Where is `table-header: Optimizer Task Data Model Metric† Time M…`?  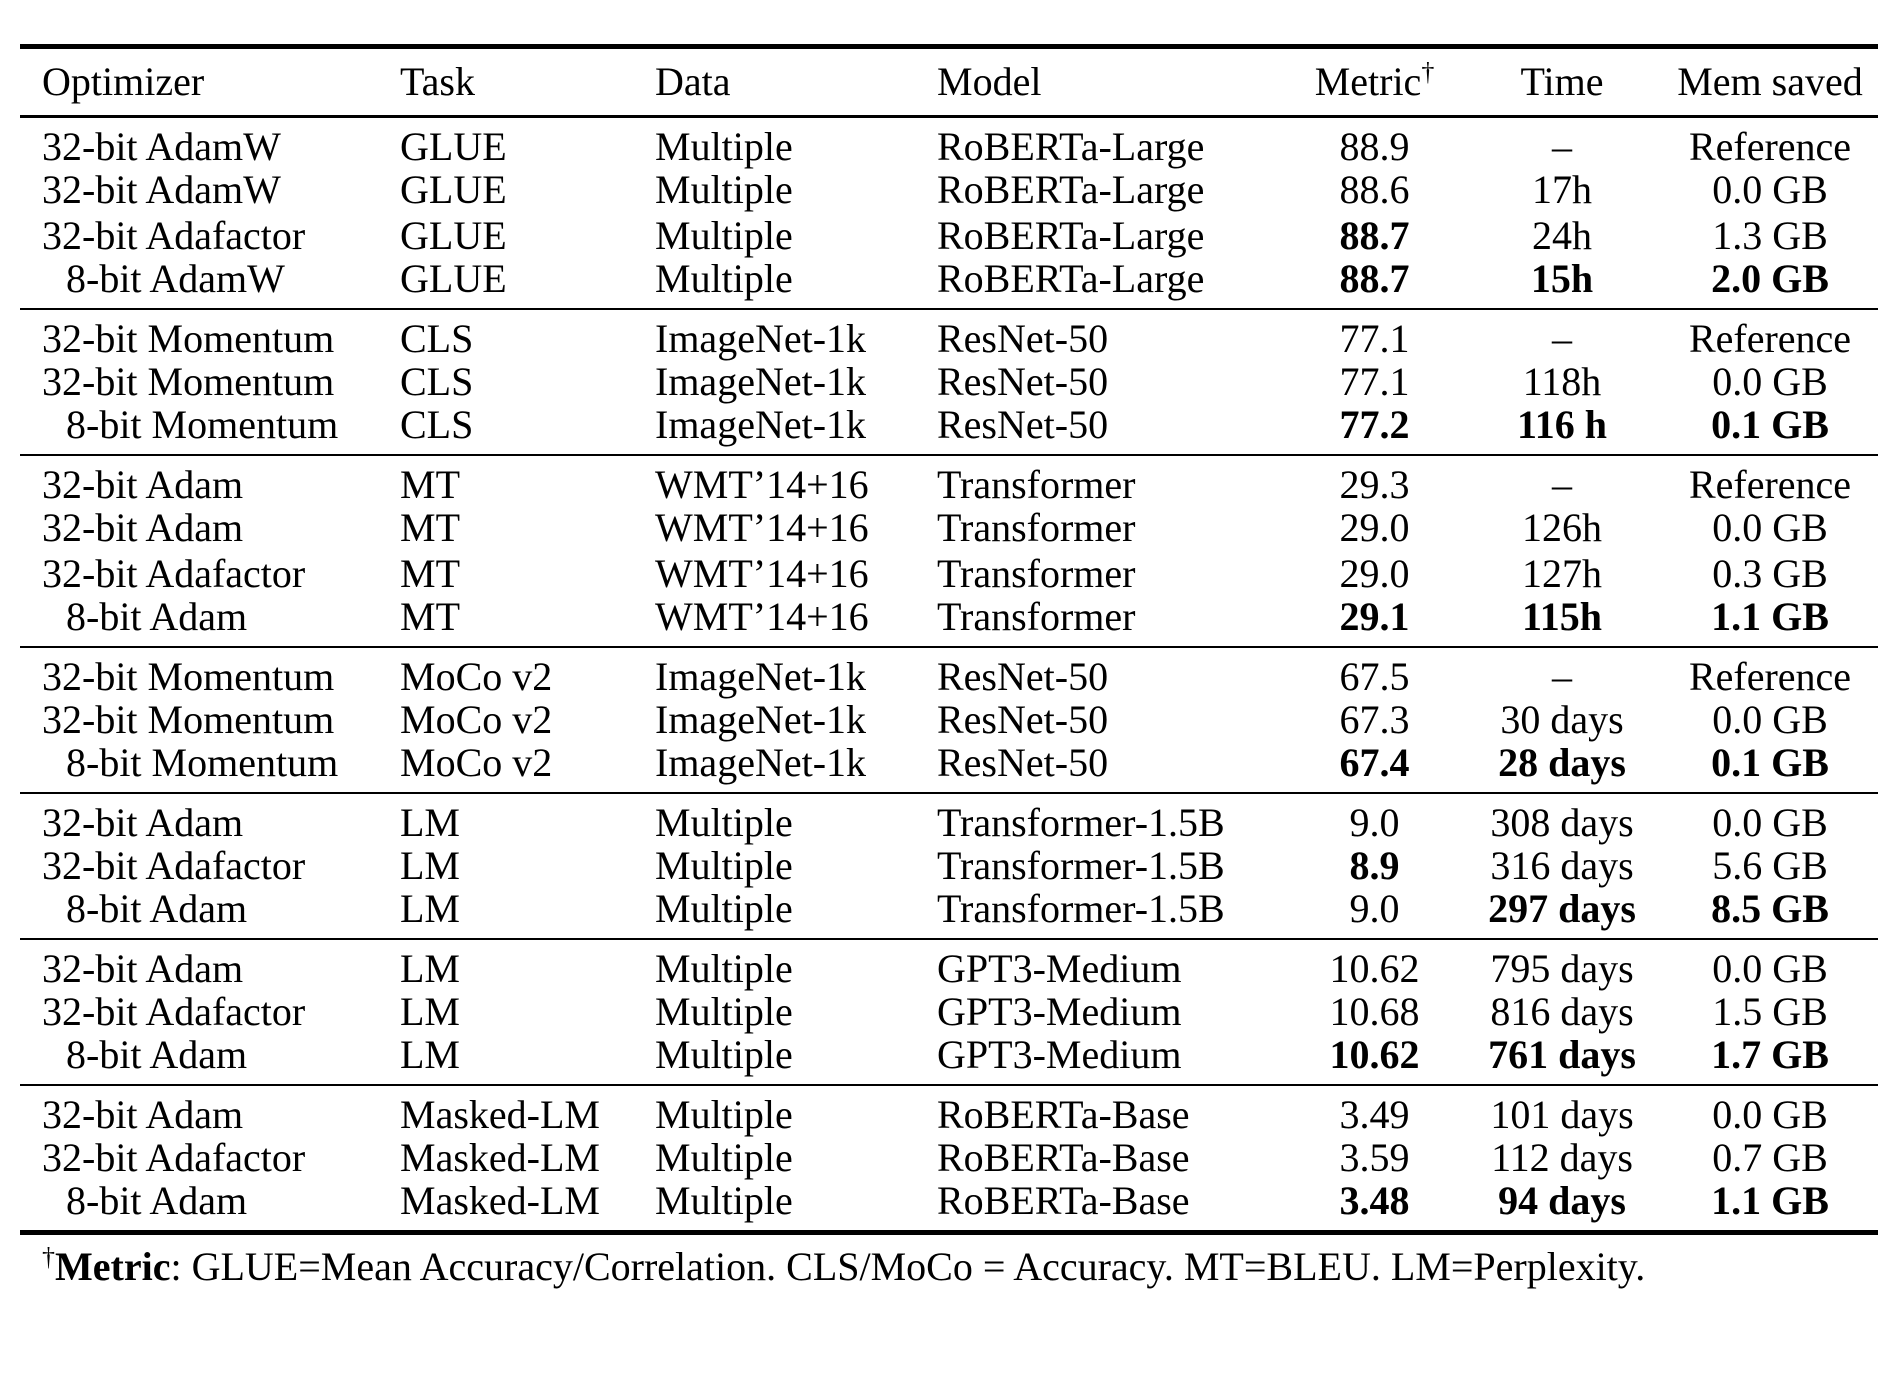
table-header: Optimizer Task Data Model Metric† Time M… is located at coordinates (949, 82).